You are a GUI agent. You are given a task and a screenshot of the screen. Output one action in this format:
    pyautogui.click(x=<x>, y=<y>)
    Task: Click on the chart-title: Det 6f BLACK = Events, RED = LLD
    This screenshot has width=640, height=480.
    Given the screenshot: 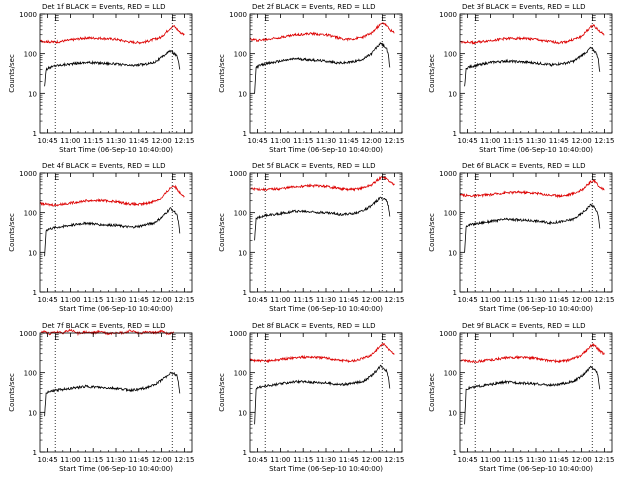 What is the action you would take?
    pyautogui.click(x=523, y=166)
    